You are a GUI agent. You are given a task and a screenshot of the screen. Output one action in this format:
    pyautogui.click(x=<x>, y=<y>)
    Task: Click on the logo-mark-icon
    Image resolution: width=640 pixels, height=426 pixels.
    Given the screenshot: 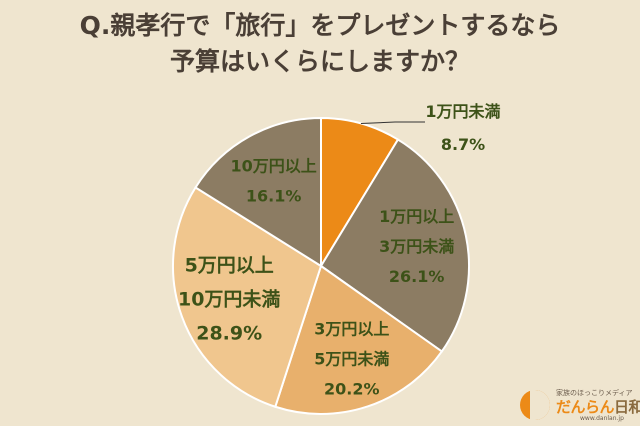 What is the action you would take?
    pyautogui.click(x=535, y=405)
    